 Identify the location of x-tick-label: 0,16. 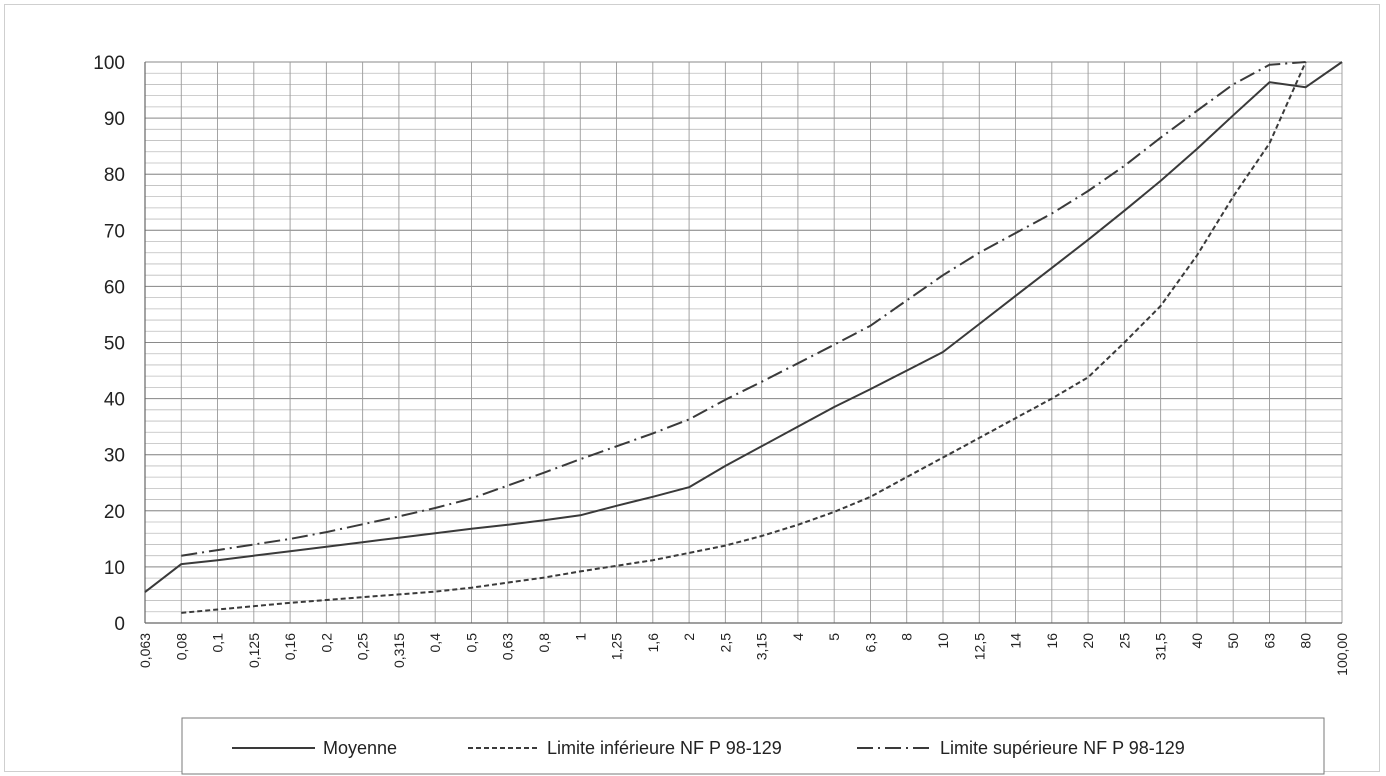
(290, 646).